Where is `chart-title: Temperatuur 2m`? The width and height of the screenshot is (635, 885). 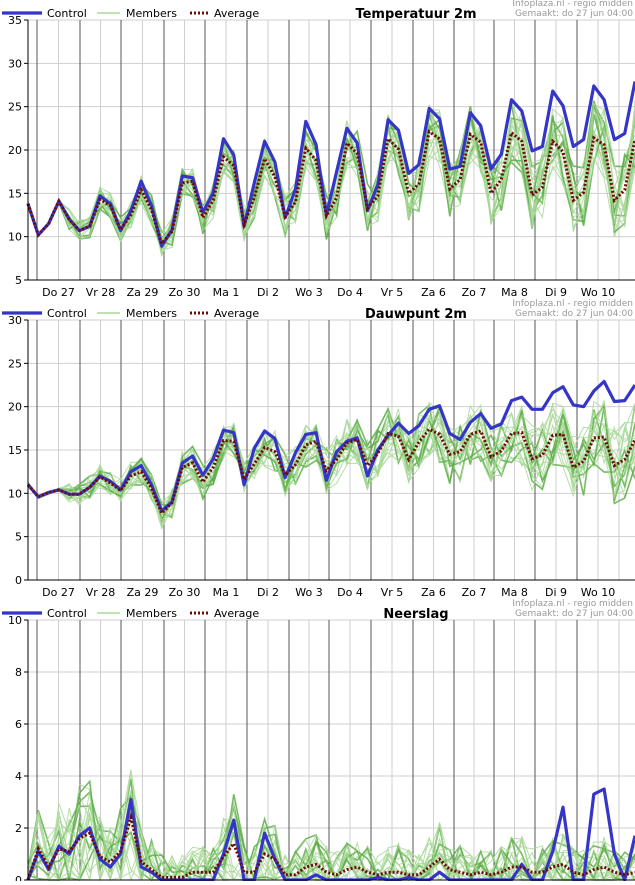
chart-title: Temperatuur 2m is located at coordinates (415, 14).